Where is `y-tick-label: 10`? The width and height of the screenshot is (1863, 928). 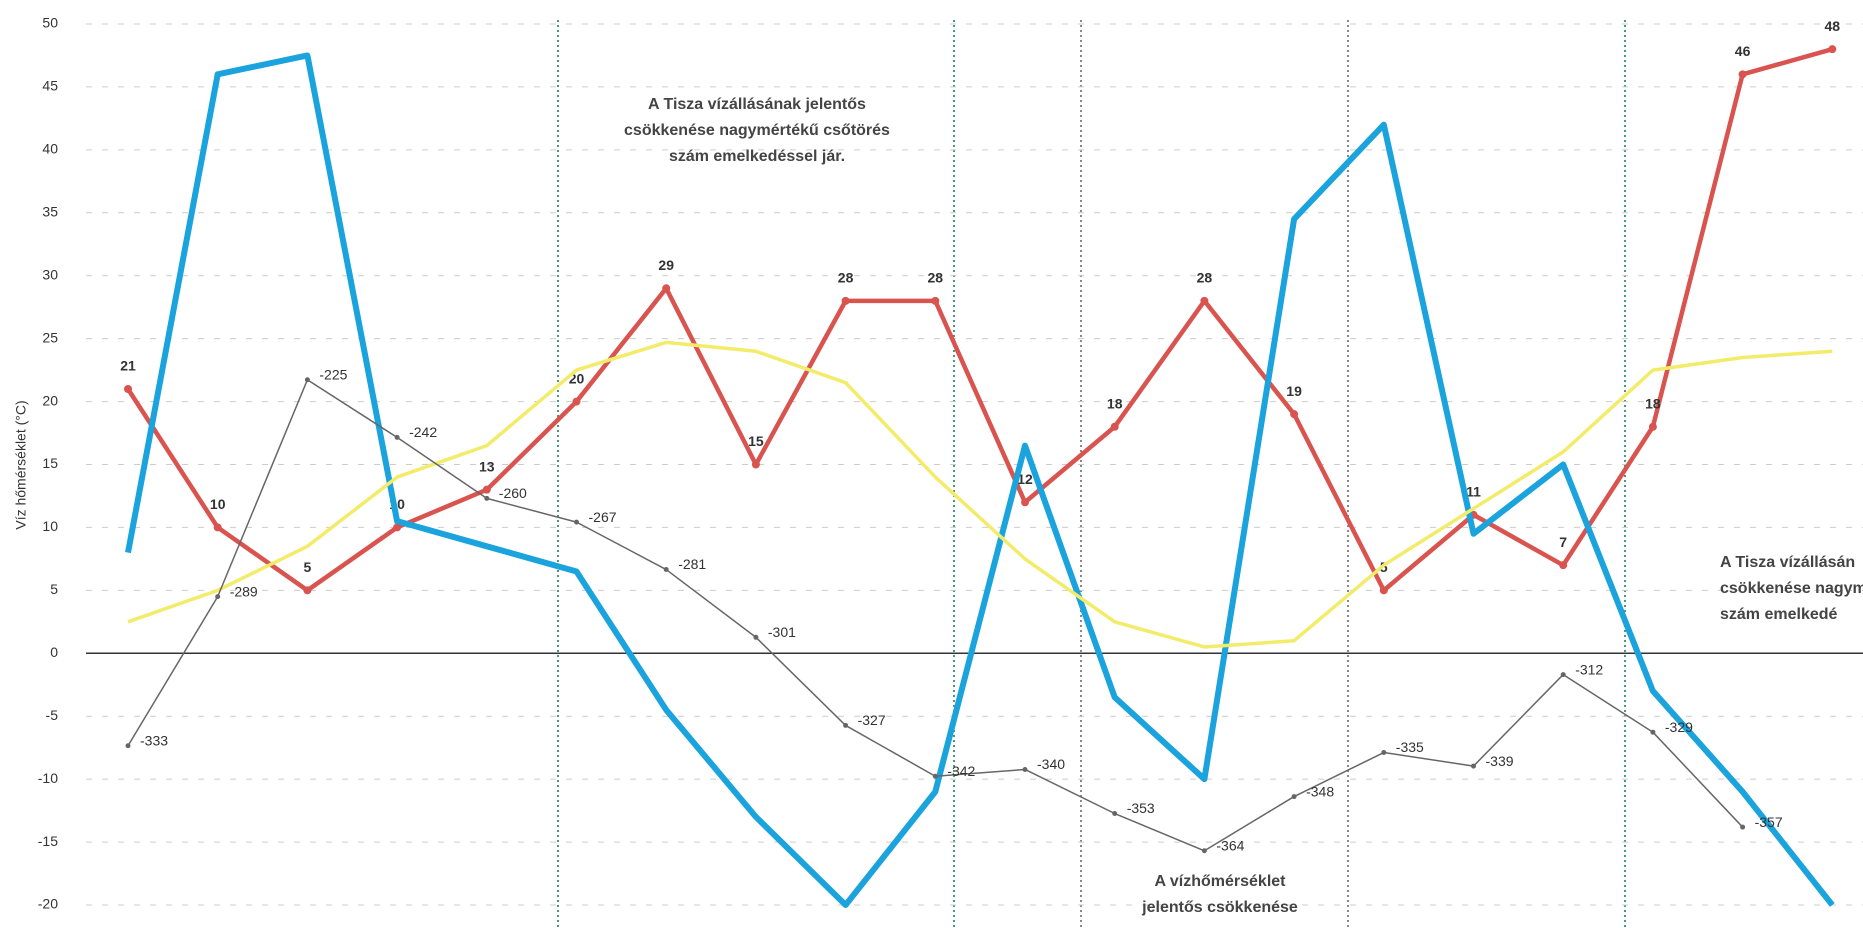 y-tick-label: 10 is located at coordinates (50, 526).